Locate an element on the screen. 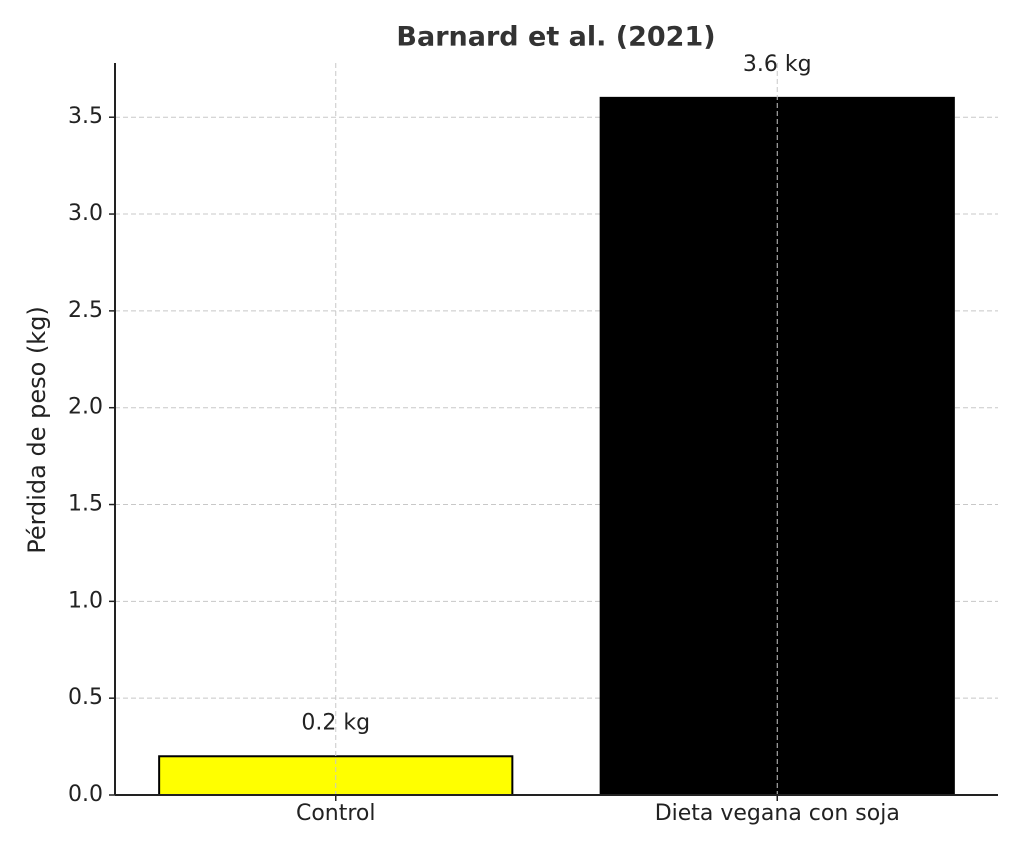 This screenshot has height=853, width=1024. y-tick-label: 1.0 is located at coordinates (85, 600).